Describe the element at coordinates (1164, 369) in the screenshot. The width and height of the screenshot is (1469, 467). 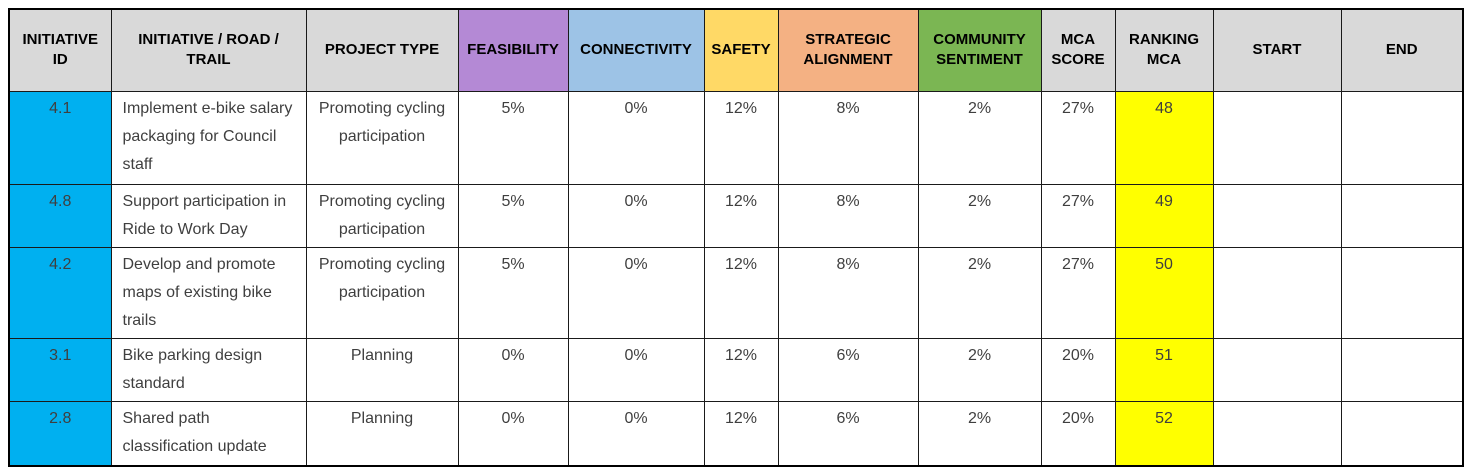
I see `cell-ranking-mca: 51` at that location.